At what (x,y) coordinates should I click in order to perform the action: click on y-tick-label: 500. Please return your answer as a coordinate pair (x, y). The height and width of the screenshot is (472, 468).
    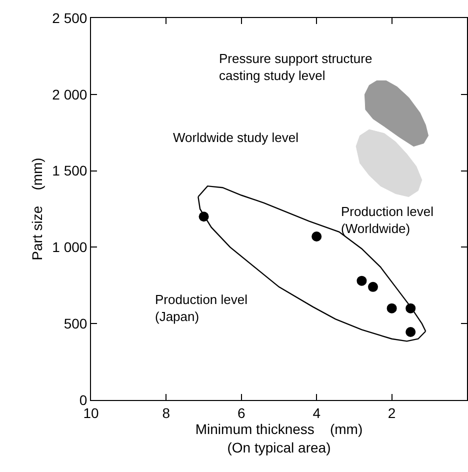
    Looking at the image, I should click on (76, 324).